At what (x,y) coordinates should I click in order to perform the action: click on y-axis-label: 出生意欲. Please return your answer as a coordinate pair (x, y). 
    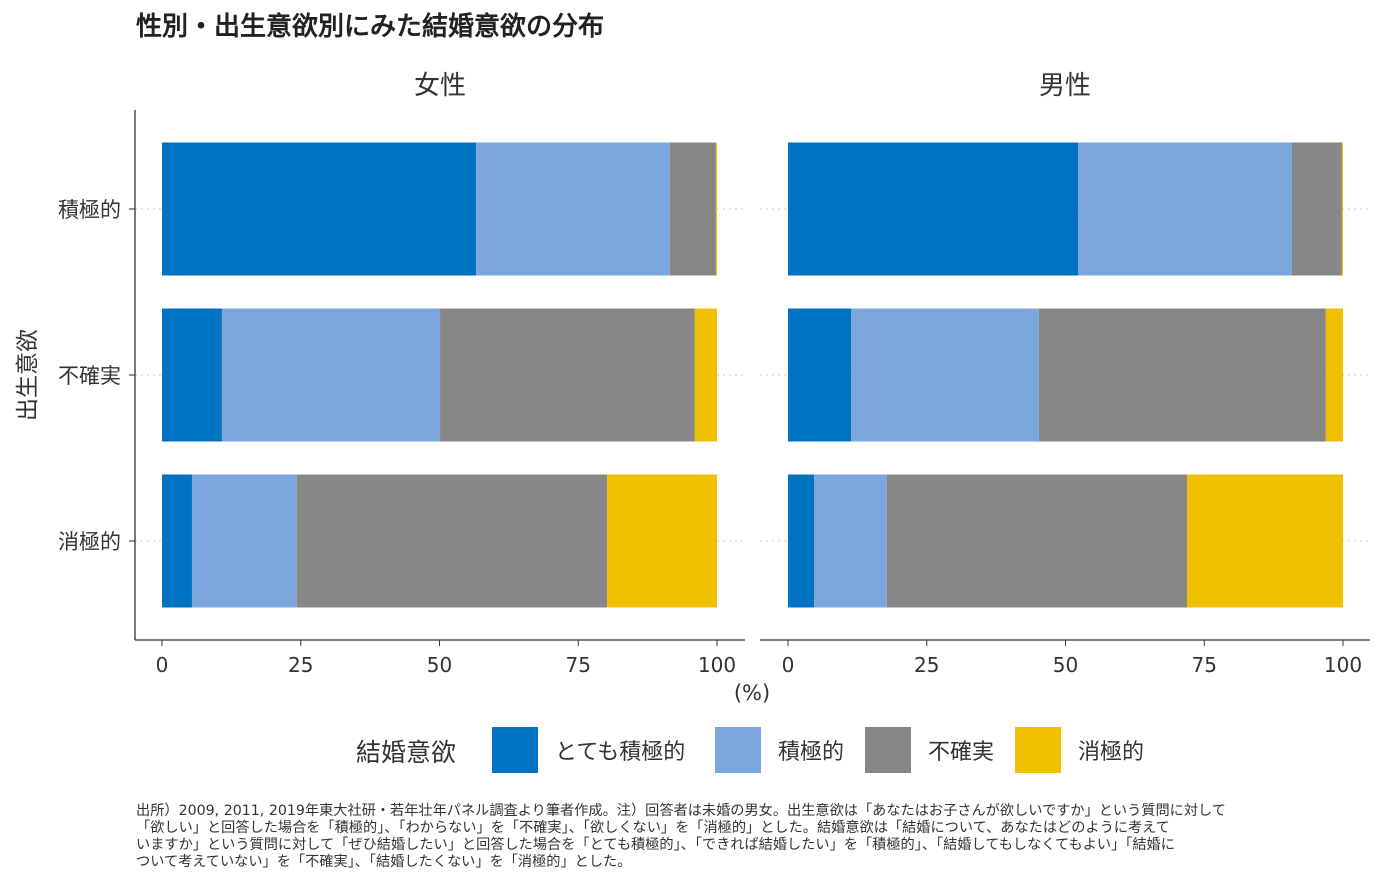
    Looking at the image, I should click on (28, 375).